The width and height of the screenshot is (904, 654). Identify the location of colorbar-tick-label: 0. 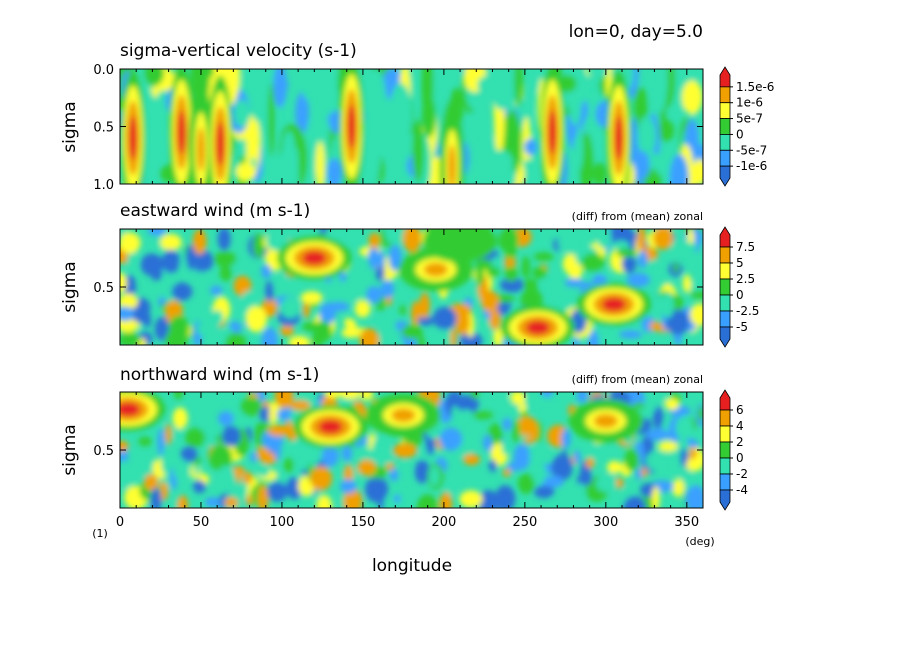
(740, 295).